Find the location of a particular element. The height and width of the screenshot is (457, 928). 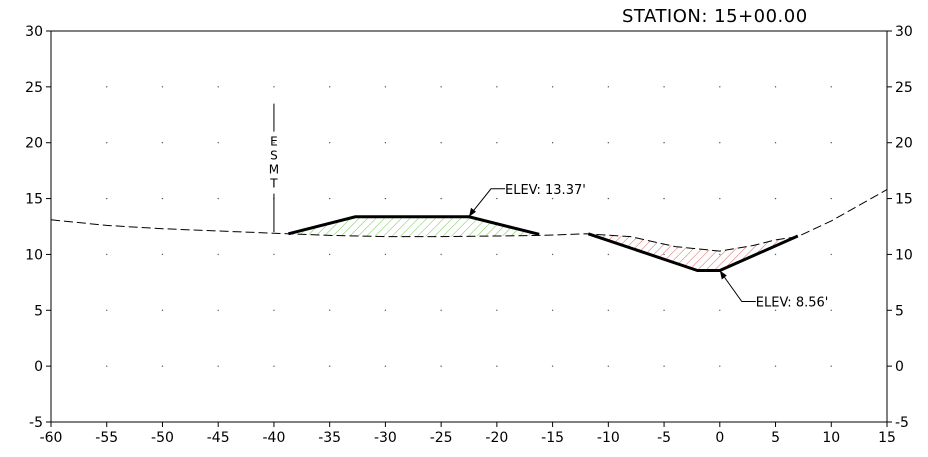

x-tick-label: -50 is located at coordinates (162, 438).